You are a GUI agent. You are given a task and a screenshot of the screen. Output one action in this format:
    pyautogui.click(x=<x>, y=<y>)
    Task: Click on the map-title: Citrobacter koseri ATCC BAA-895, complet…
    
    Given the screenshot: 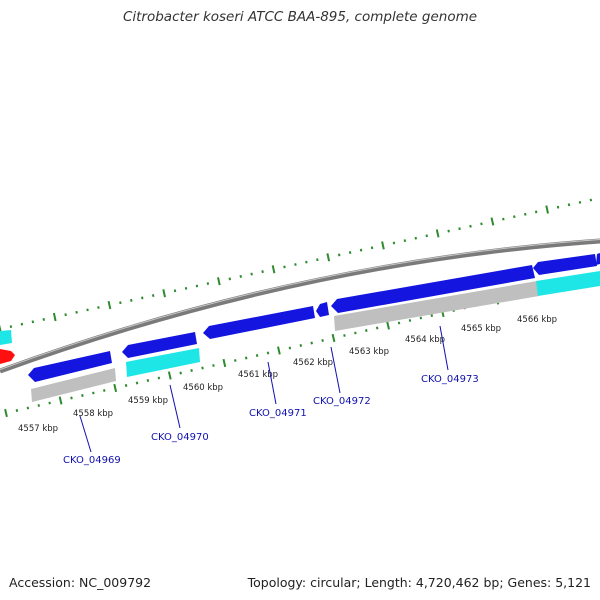 What is the action you would take?
    pyautogui.click(x=300, y=17)
    